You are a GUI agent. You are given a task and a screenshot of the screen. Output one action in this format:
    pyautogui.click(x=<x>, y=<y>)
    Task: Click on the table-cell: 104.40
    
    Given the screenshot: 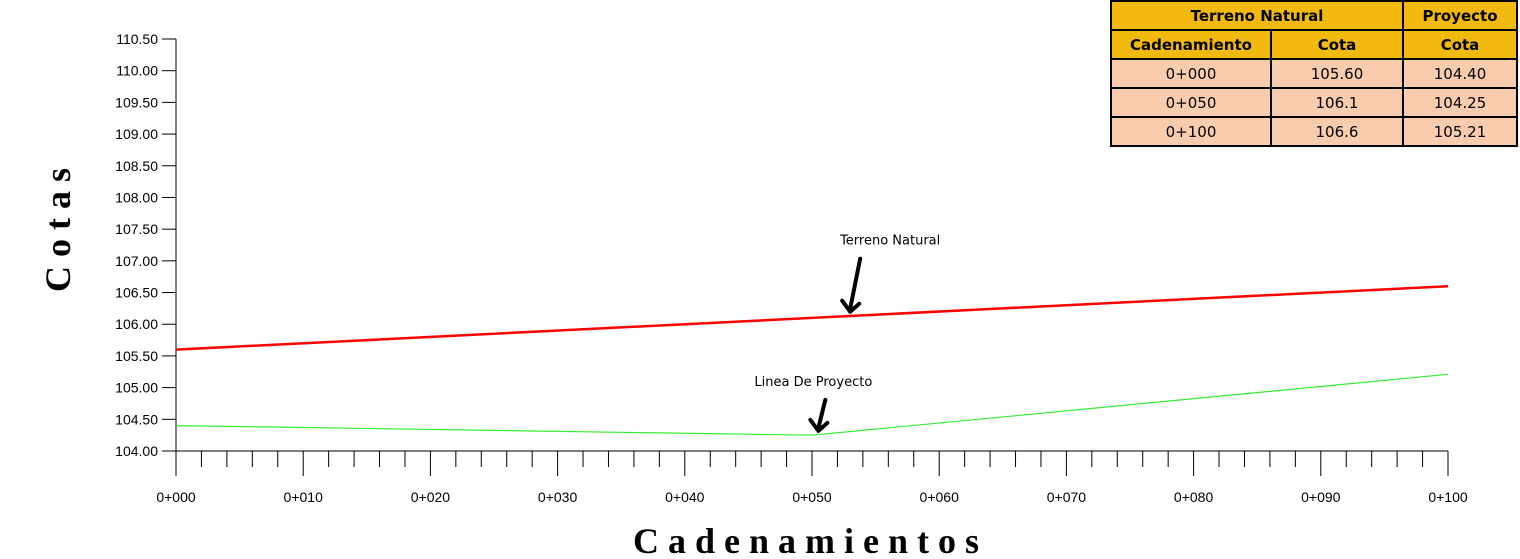 What is the action you would take?
    pyautogui.click(x=1460, y=73)
    